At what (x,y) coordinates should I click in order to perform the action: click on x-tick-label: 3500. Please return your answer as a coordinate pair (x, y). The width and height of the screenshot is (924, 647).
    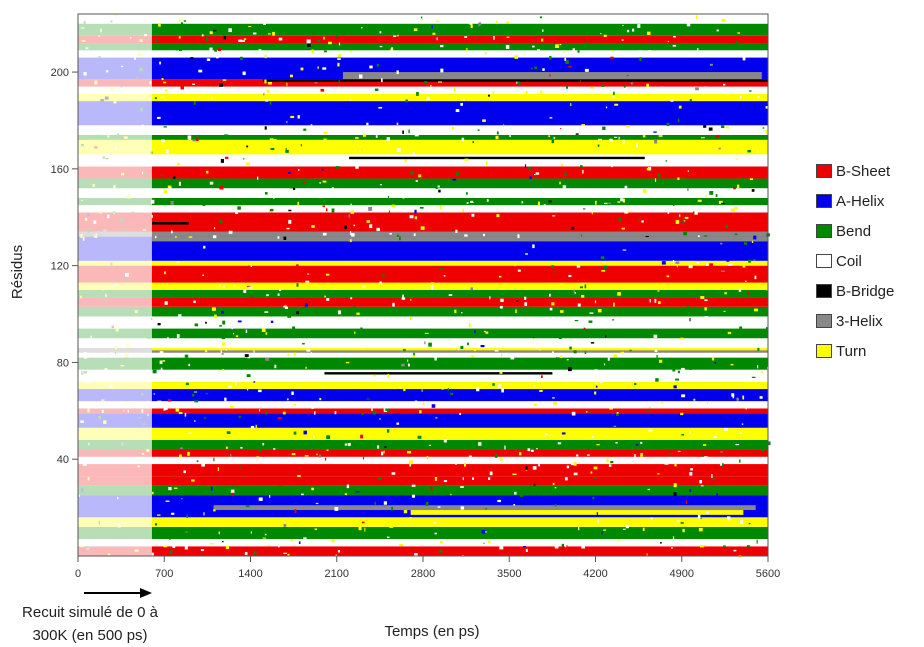
    Looking at the image, I should click on (509, 574).